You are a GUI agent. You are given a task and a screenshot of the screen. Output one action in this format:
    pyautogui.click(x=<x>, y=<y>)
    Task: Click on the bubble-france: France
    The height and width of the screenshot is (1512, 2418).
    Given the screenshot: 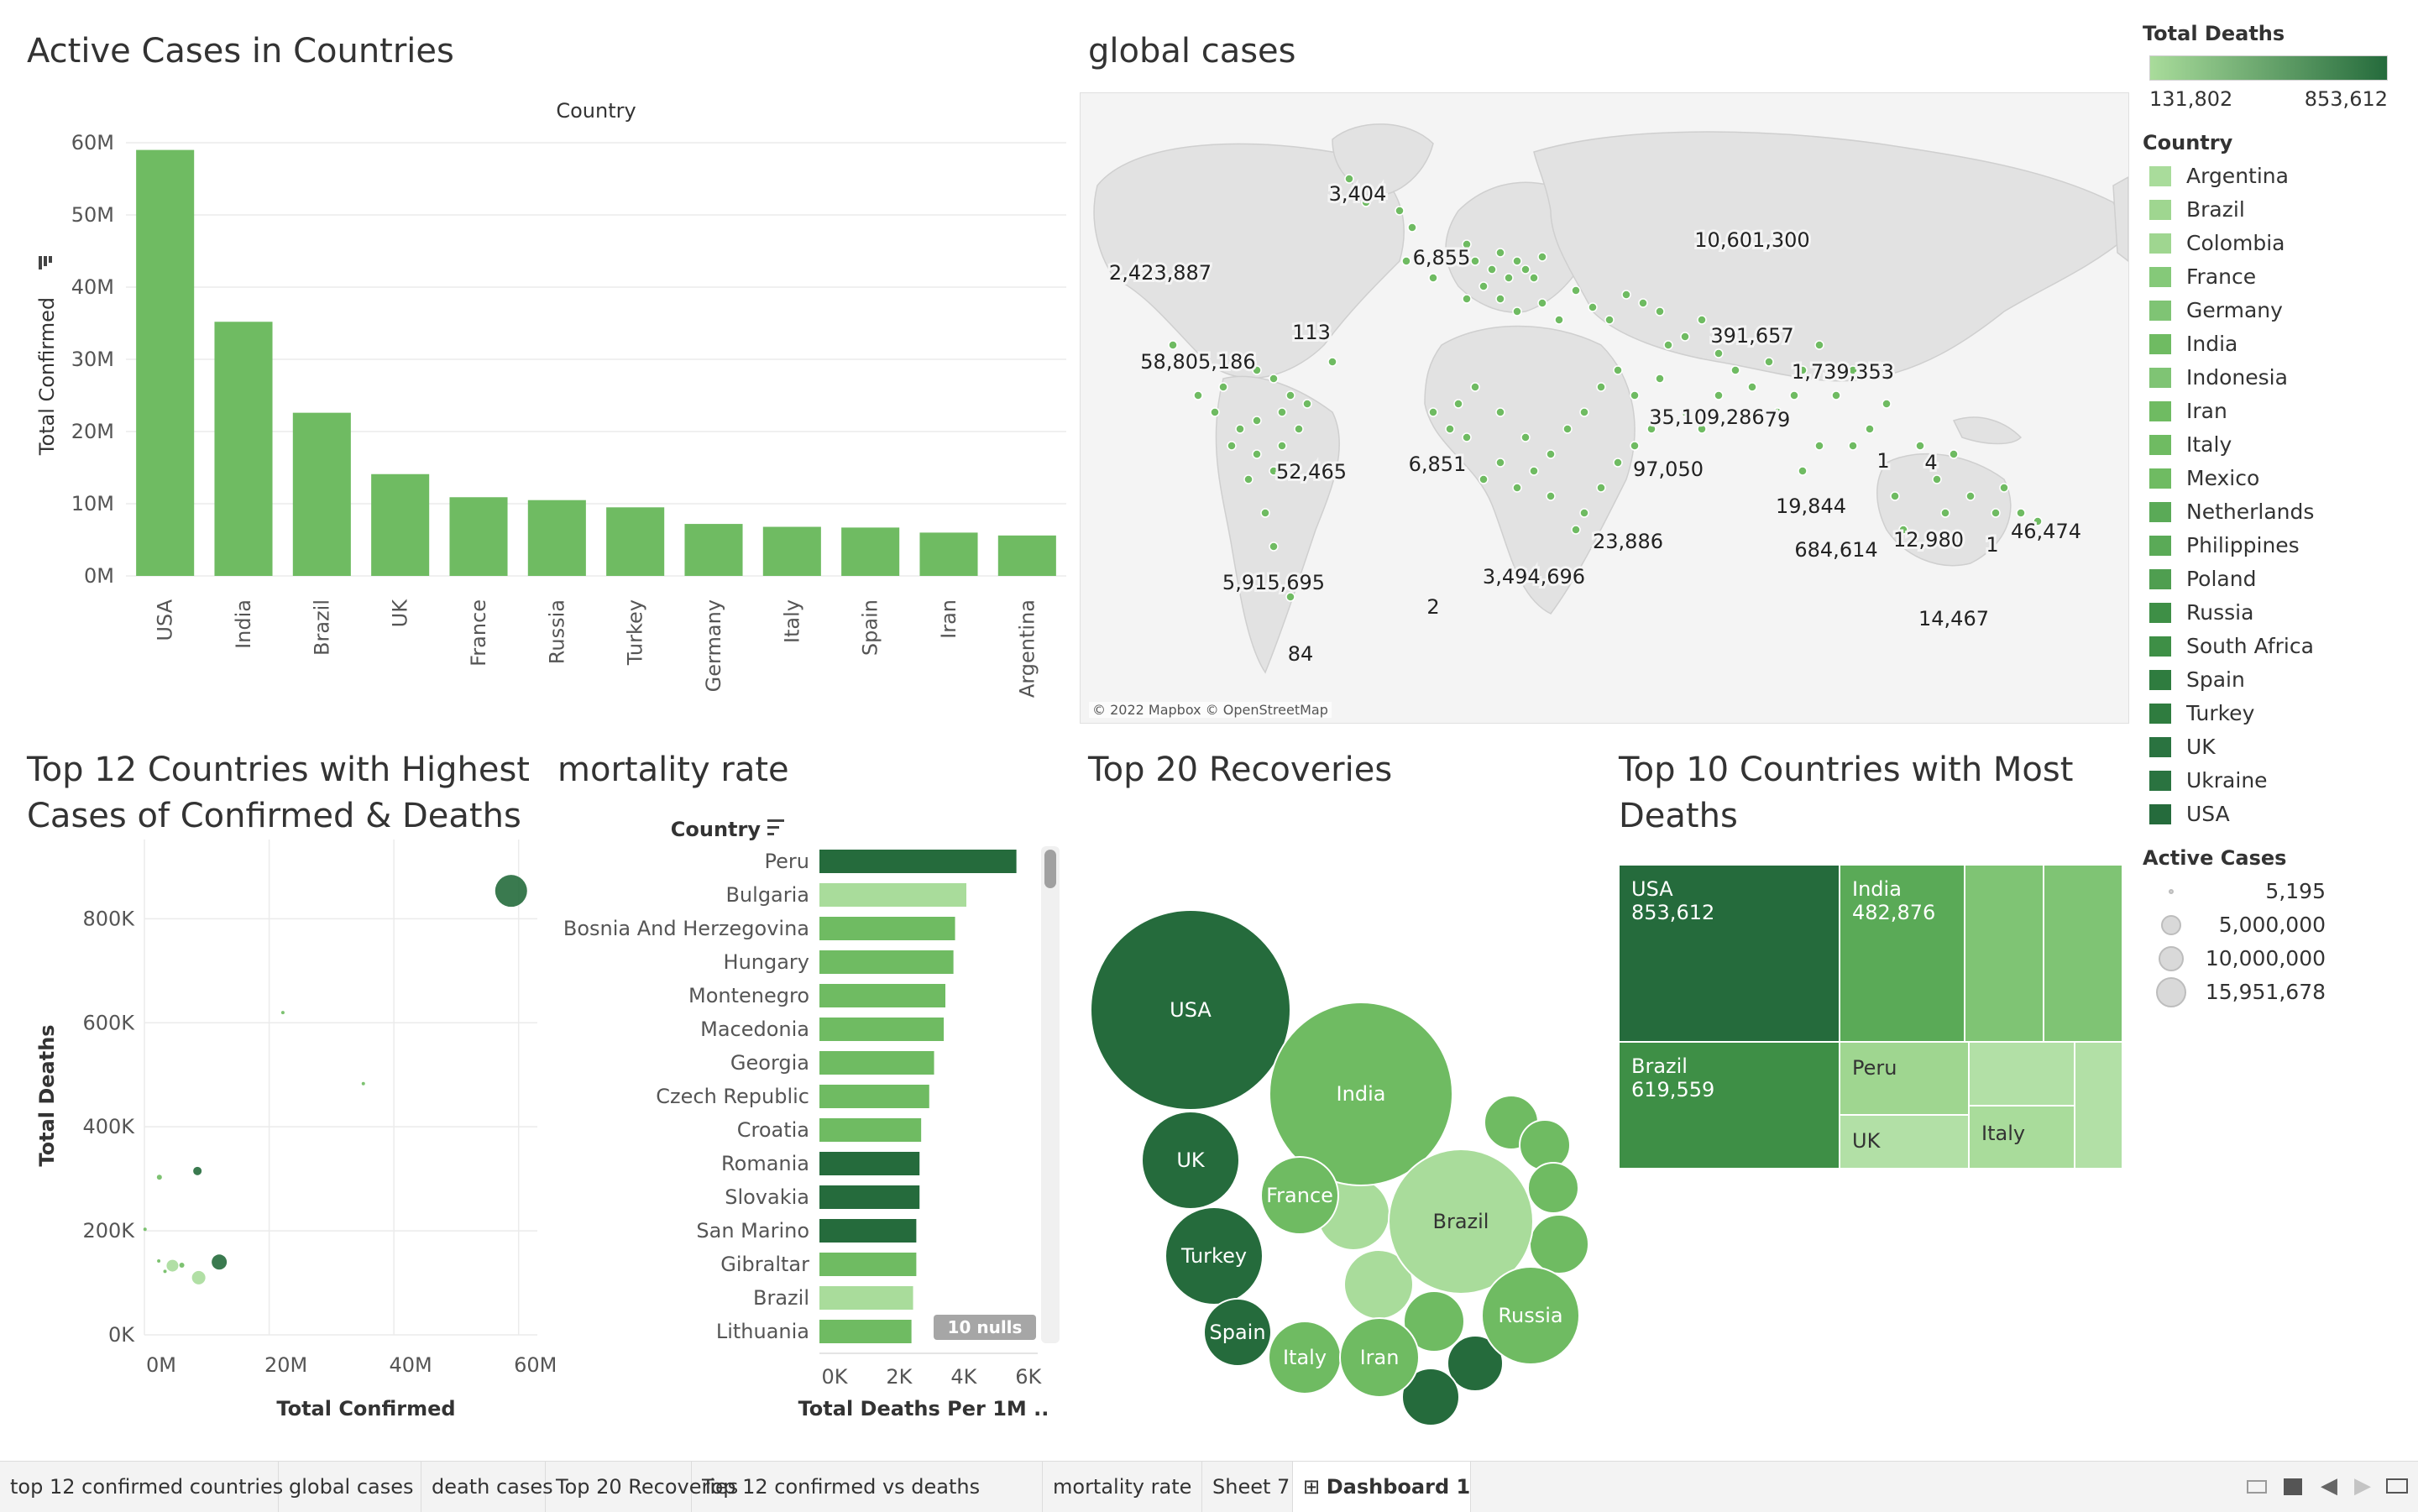 What is the action you would take?
    pyautogui.click(x=1299, y=1195)
    